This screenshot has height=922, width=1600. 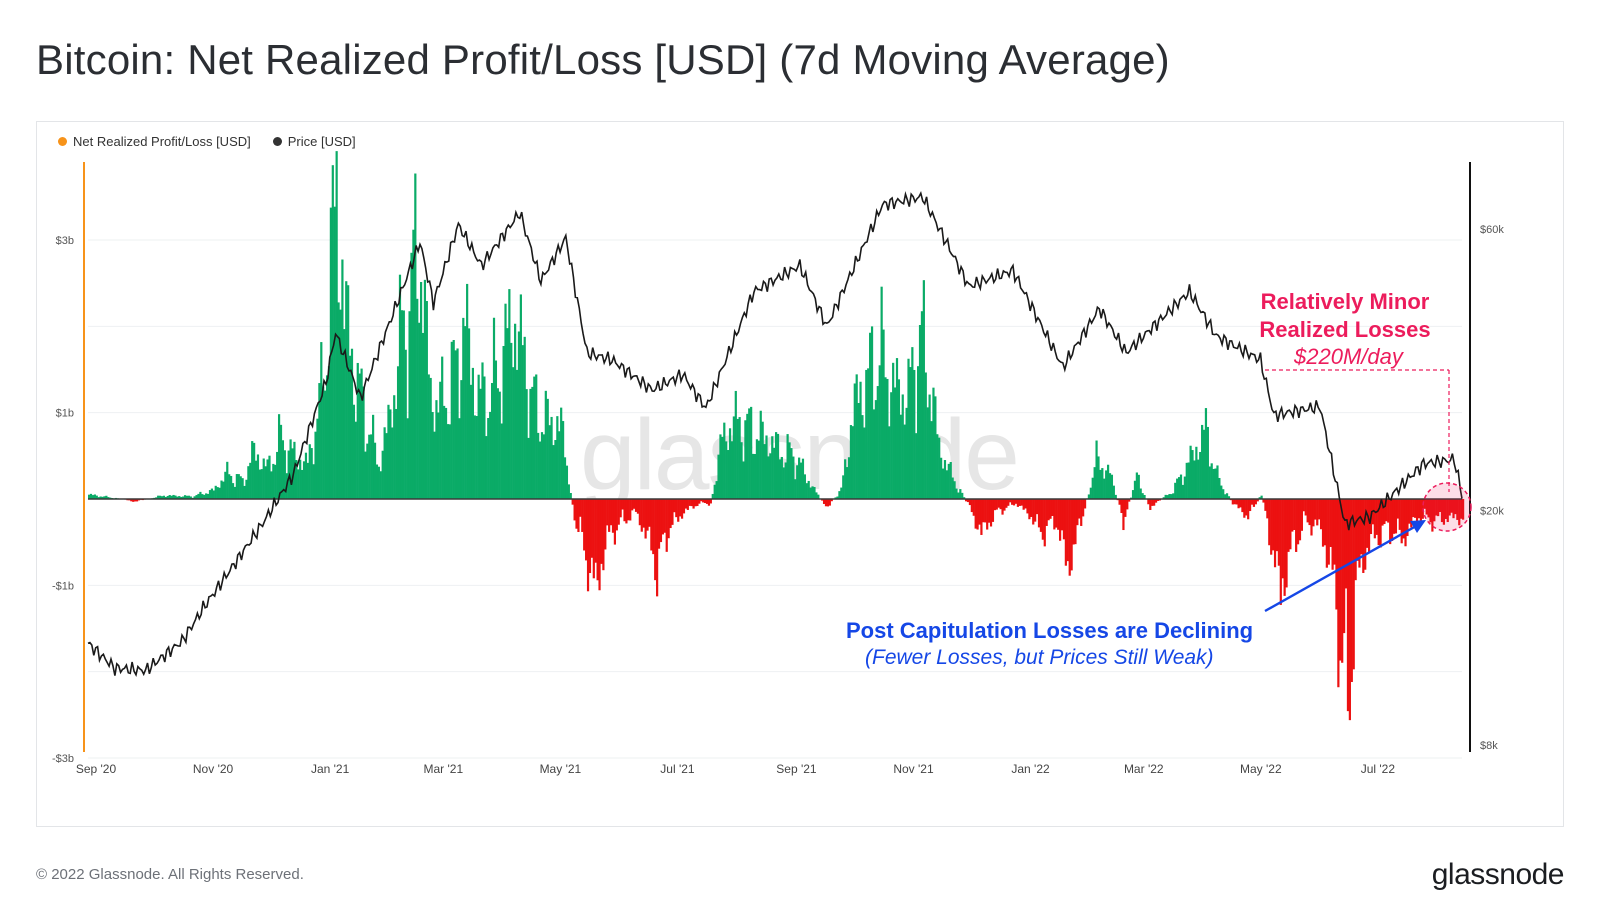 What do you see at coordinates (63, 586) in the screenshot?
I see `y-left-tick-label-2: -$1b` at bounding box center [63, 586].